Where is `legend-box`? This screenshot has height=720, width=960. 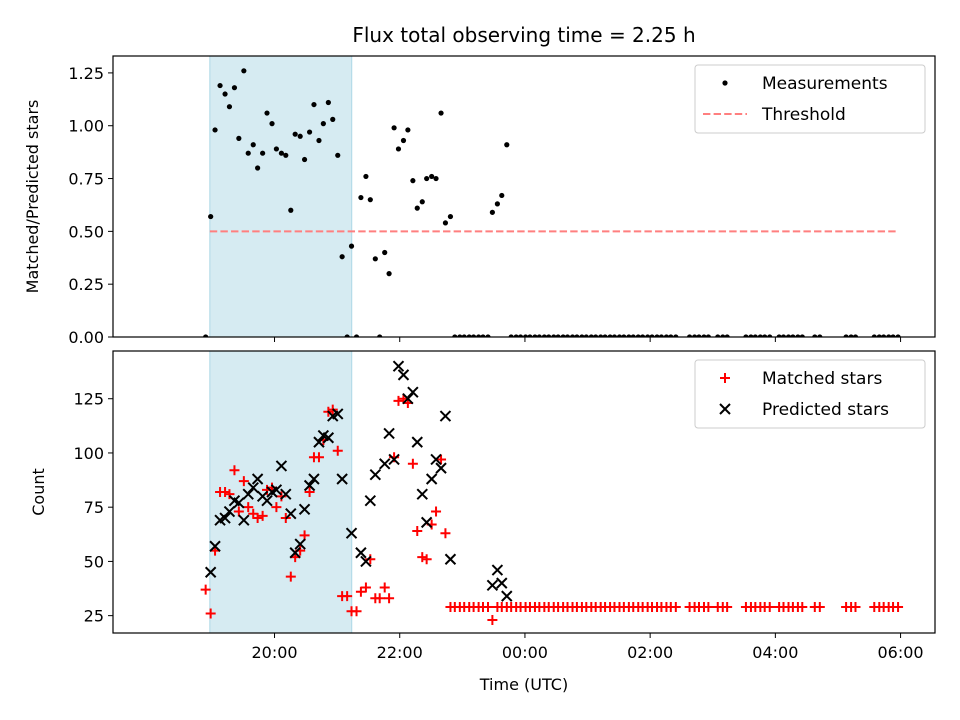
legend-box is located at coordinates (810, 99).